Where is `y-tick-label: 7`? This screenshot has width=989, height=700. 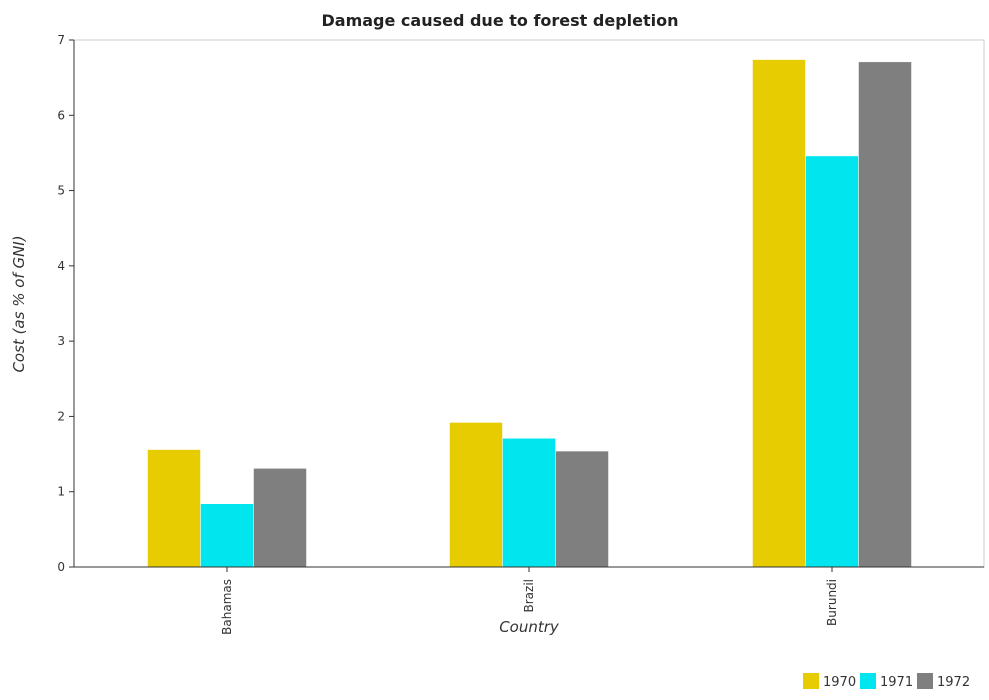
y-tick-label: 7 is located at coordinates (61, 40).